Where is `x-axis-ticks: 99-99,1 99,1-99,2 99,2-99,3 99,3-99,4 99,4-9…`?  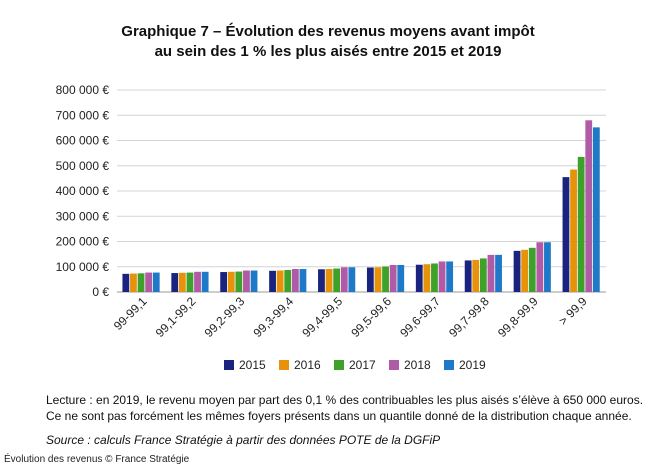 x-axis-ticks: 99-99,1 99,1-99,2 99,2-99,3 99,3-99,4 99,4-9… is located at coordinates (350, 317).